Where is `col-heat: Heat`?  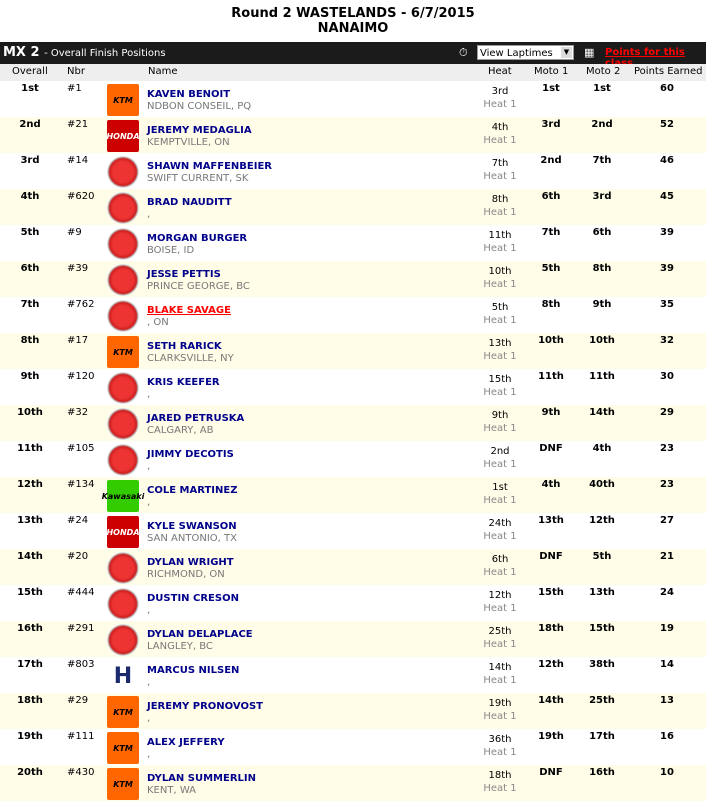
col-heat: Heat is located at coordinates (500, 71).